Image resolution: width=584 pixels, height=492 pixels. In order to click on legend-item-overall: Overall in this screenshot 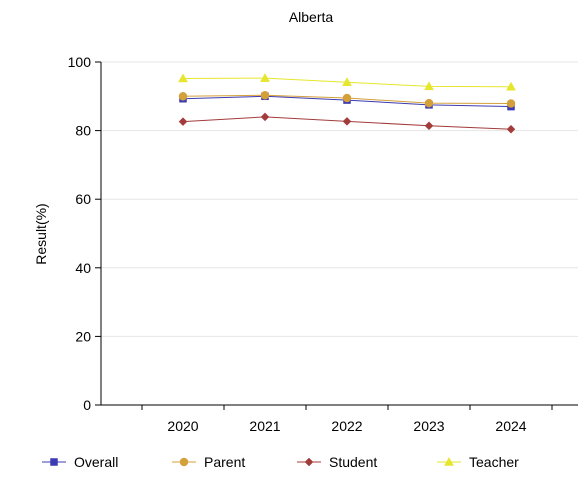, I will do `click(80, 462)`.